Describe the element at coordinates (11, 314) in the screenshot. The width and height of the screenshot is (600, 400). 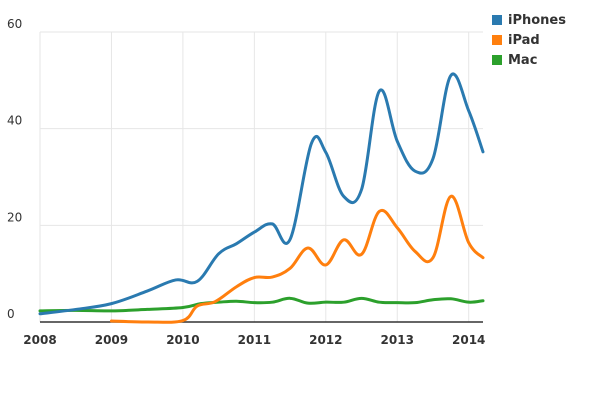
I see `y-tick-label: 0` at that location.